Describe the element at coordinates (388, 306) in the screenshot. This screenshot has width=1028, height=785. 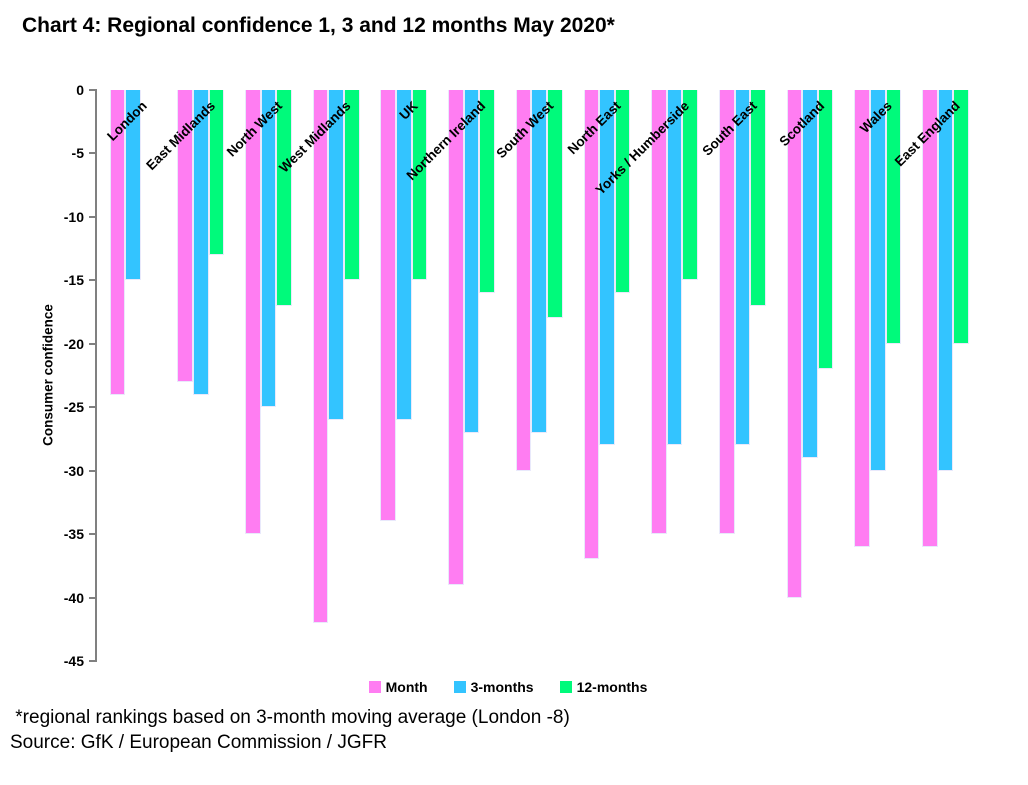
I see `bar-month-uk` at that location.